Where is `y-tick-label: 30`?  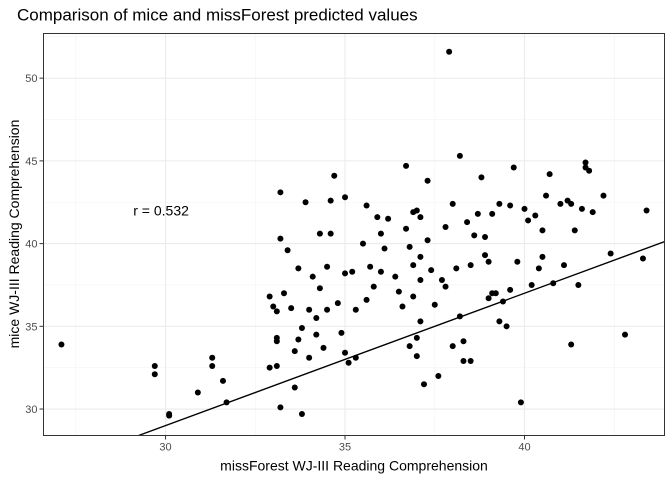
y-tick-label: 30 is located at coordinates (31, 410).